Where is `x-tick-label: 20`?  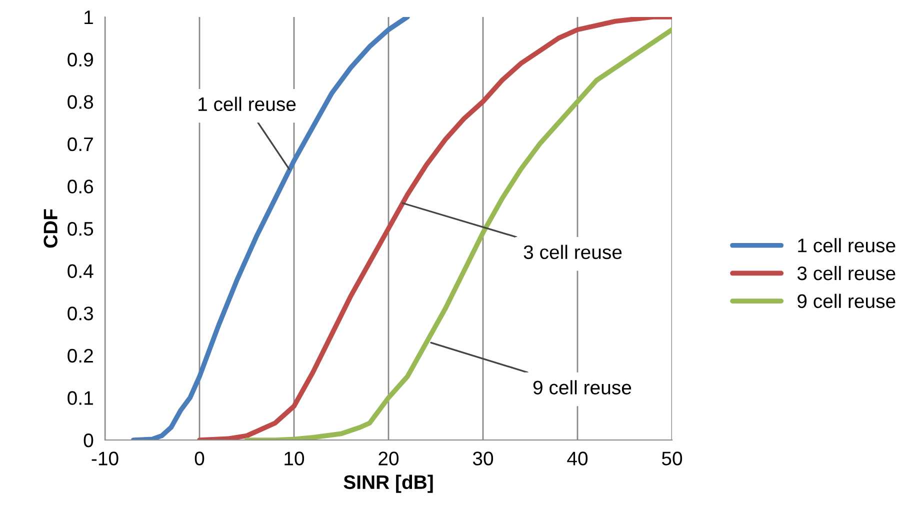
x-tick-label: 20 is located at coordinates (388, 459).